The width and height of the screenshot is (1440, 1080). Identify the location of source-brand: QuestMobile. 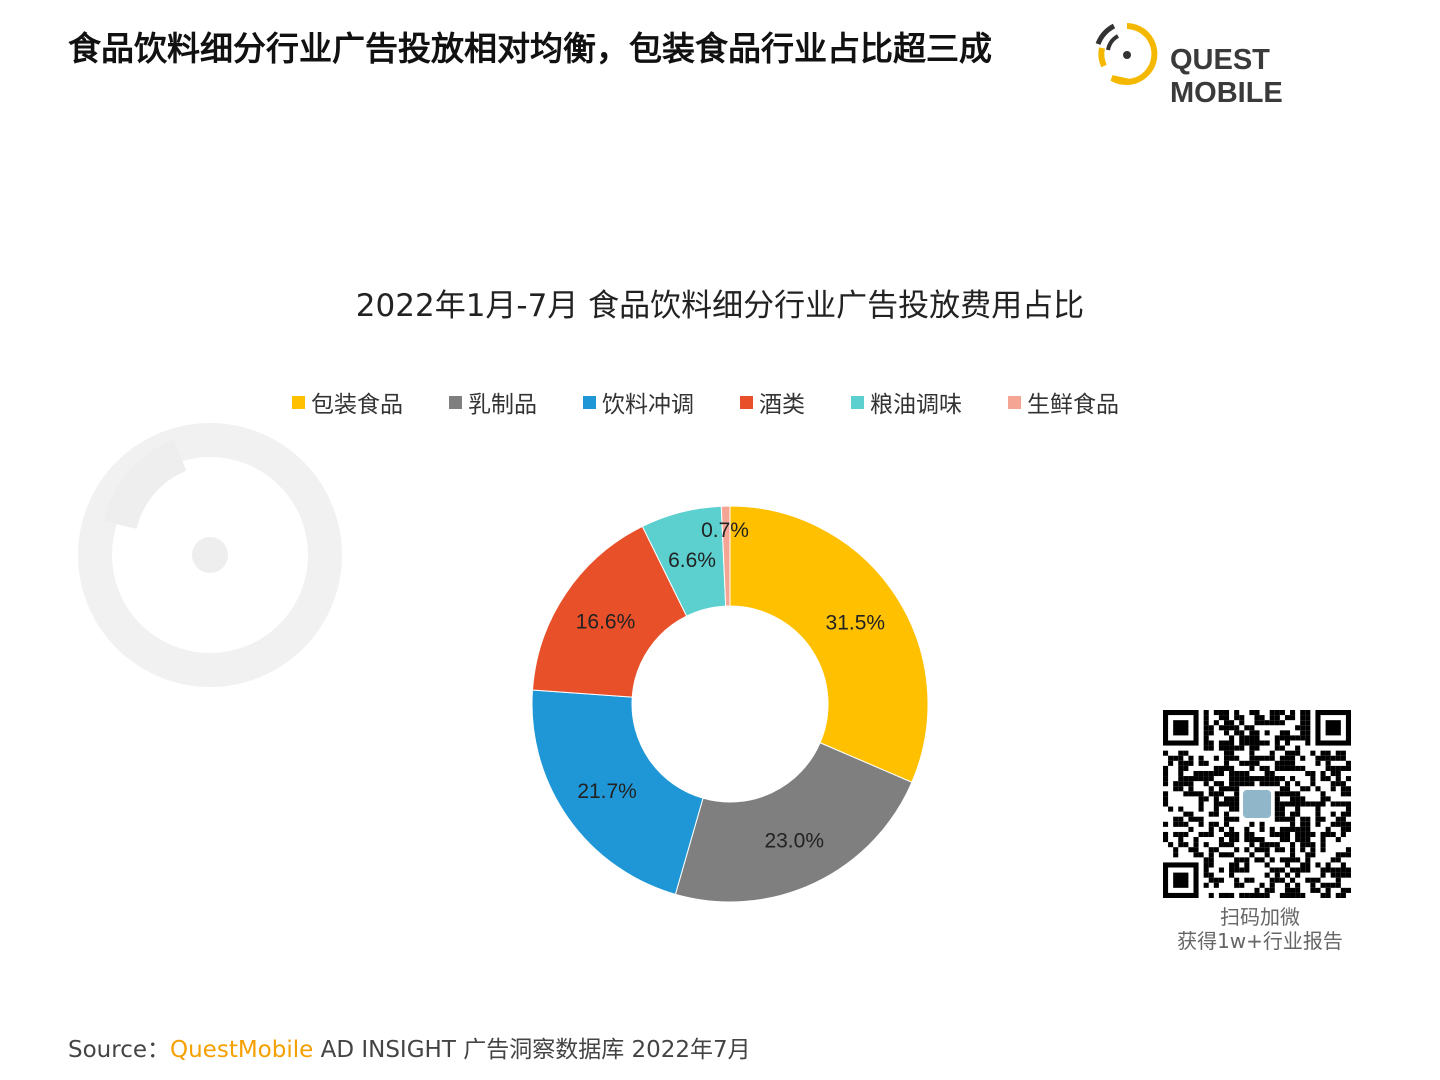
(242, 1050).